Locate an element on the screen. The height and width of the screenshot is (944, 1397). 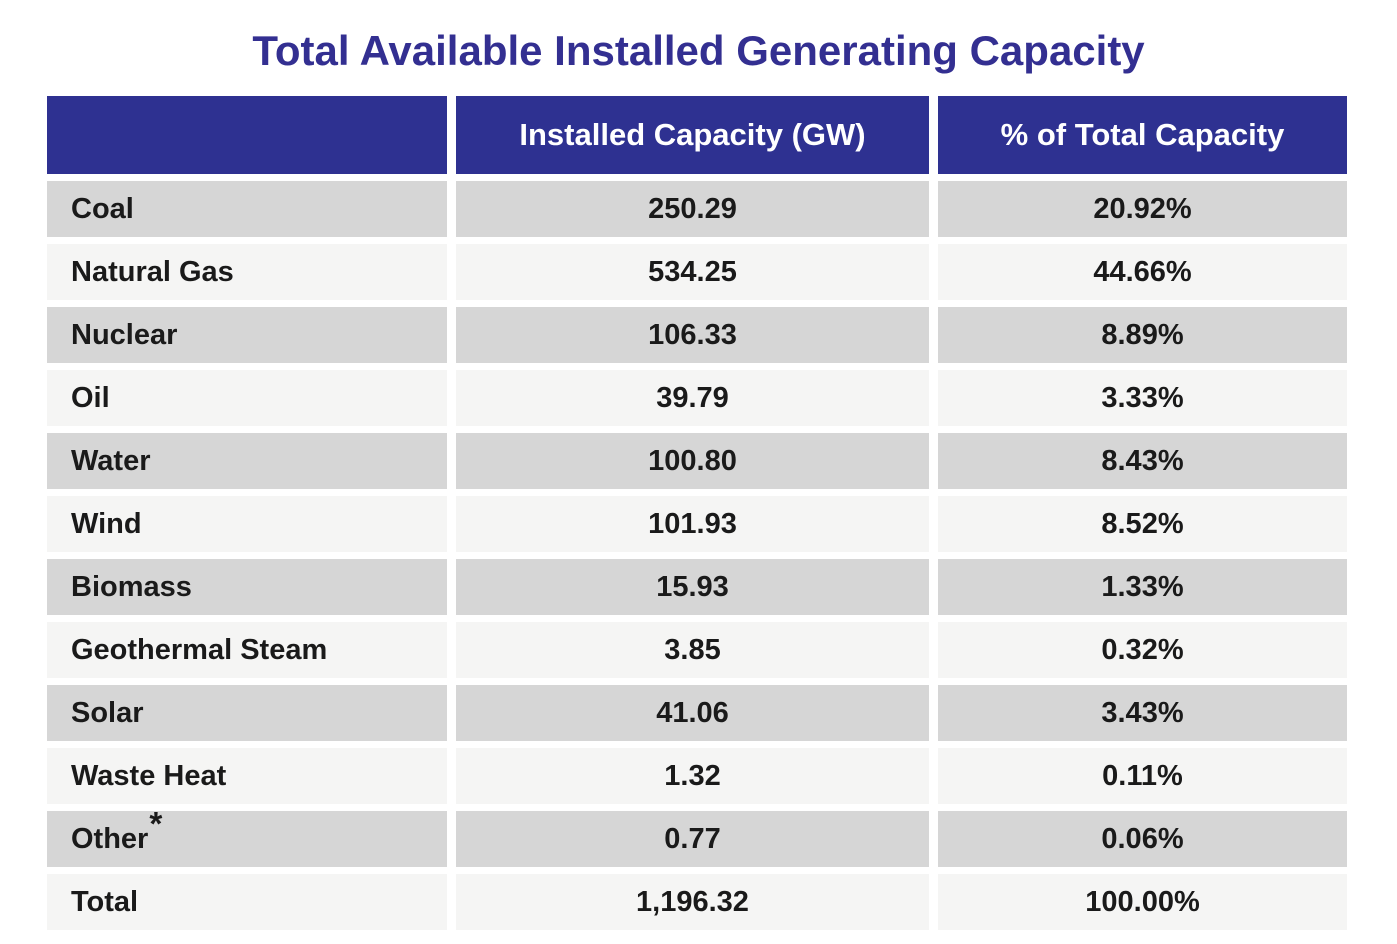
percent-value: 20.92% is located at coordinates (1142, 209).